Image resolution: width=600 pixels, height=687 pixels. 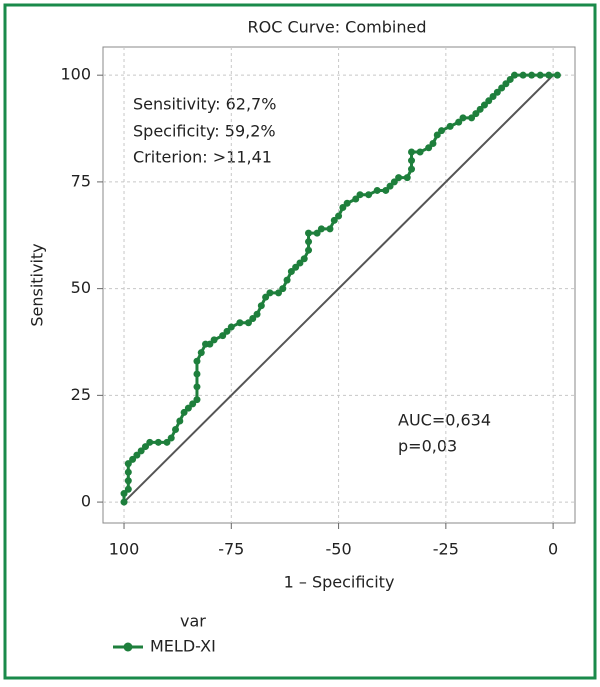 I want to click on y-axis-label: Sensitivity, so click(x=37, y=284).